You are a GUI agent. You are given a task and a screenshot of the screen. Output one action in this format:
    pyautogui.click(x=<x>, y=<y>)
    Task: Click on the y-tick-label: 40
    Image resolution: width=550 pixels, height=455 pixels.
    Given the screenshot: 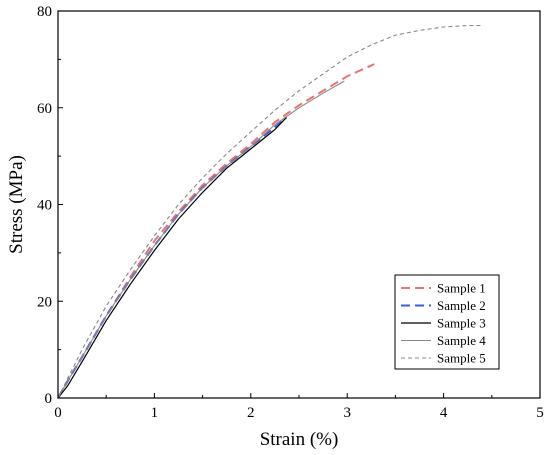 What is the action you would take?
    pyautogui.click(x=44, y=206)
    